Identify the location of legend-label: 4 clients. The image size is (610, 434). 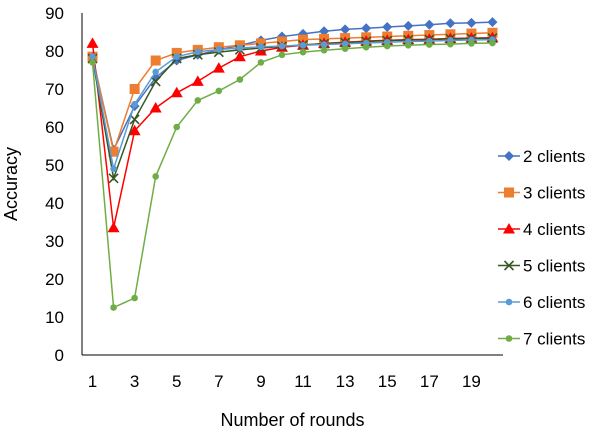
(554, 229).